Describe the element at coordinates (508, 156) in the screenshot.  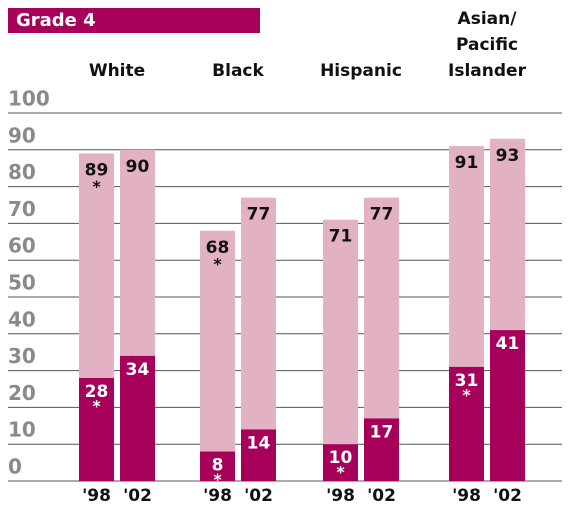
I see `value-label: 93` at that location.